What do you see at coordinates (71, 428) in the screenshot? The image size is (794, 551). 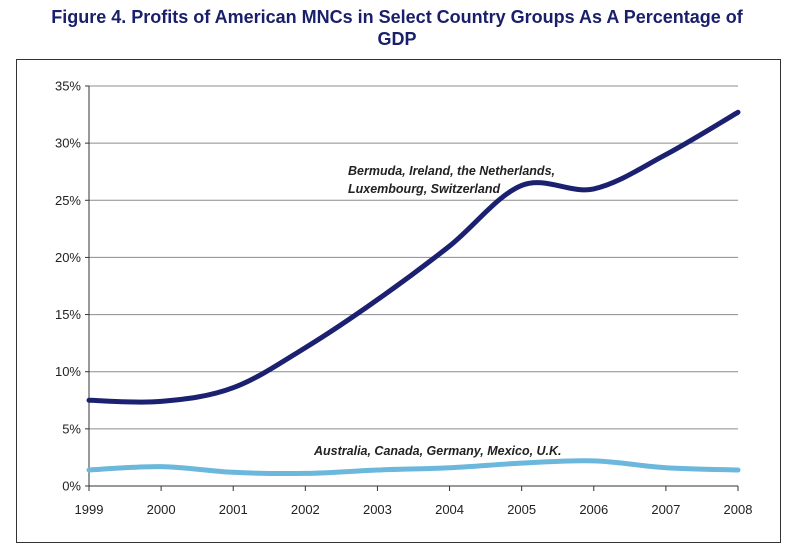 I see `y-tick-label: 5%` at bounding box center [71, 428].